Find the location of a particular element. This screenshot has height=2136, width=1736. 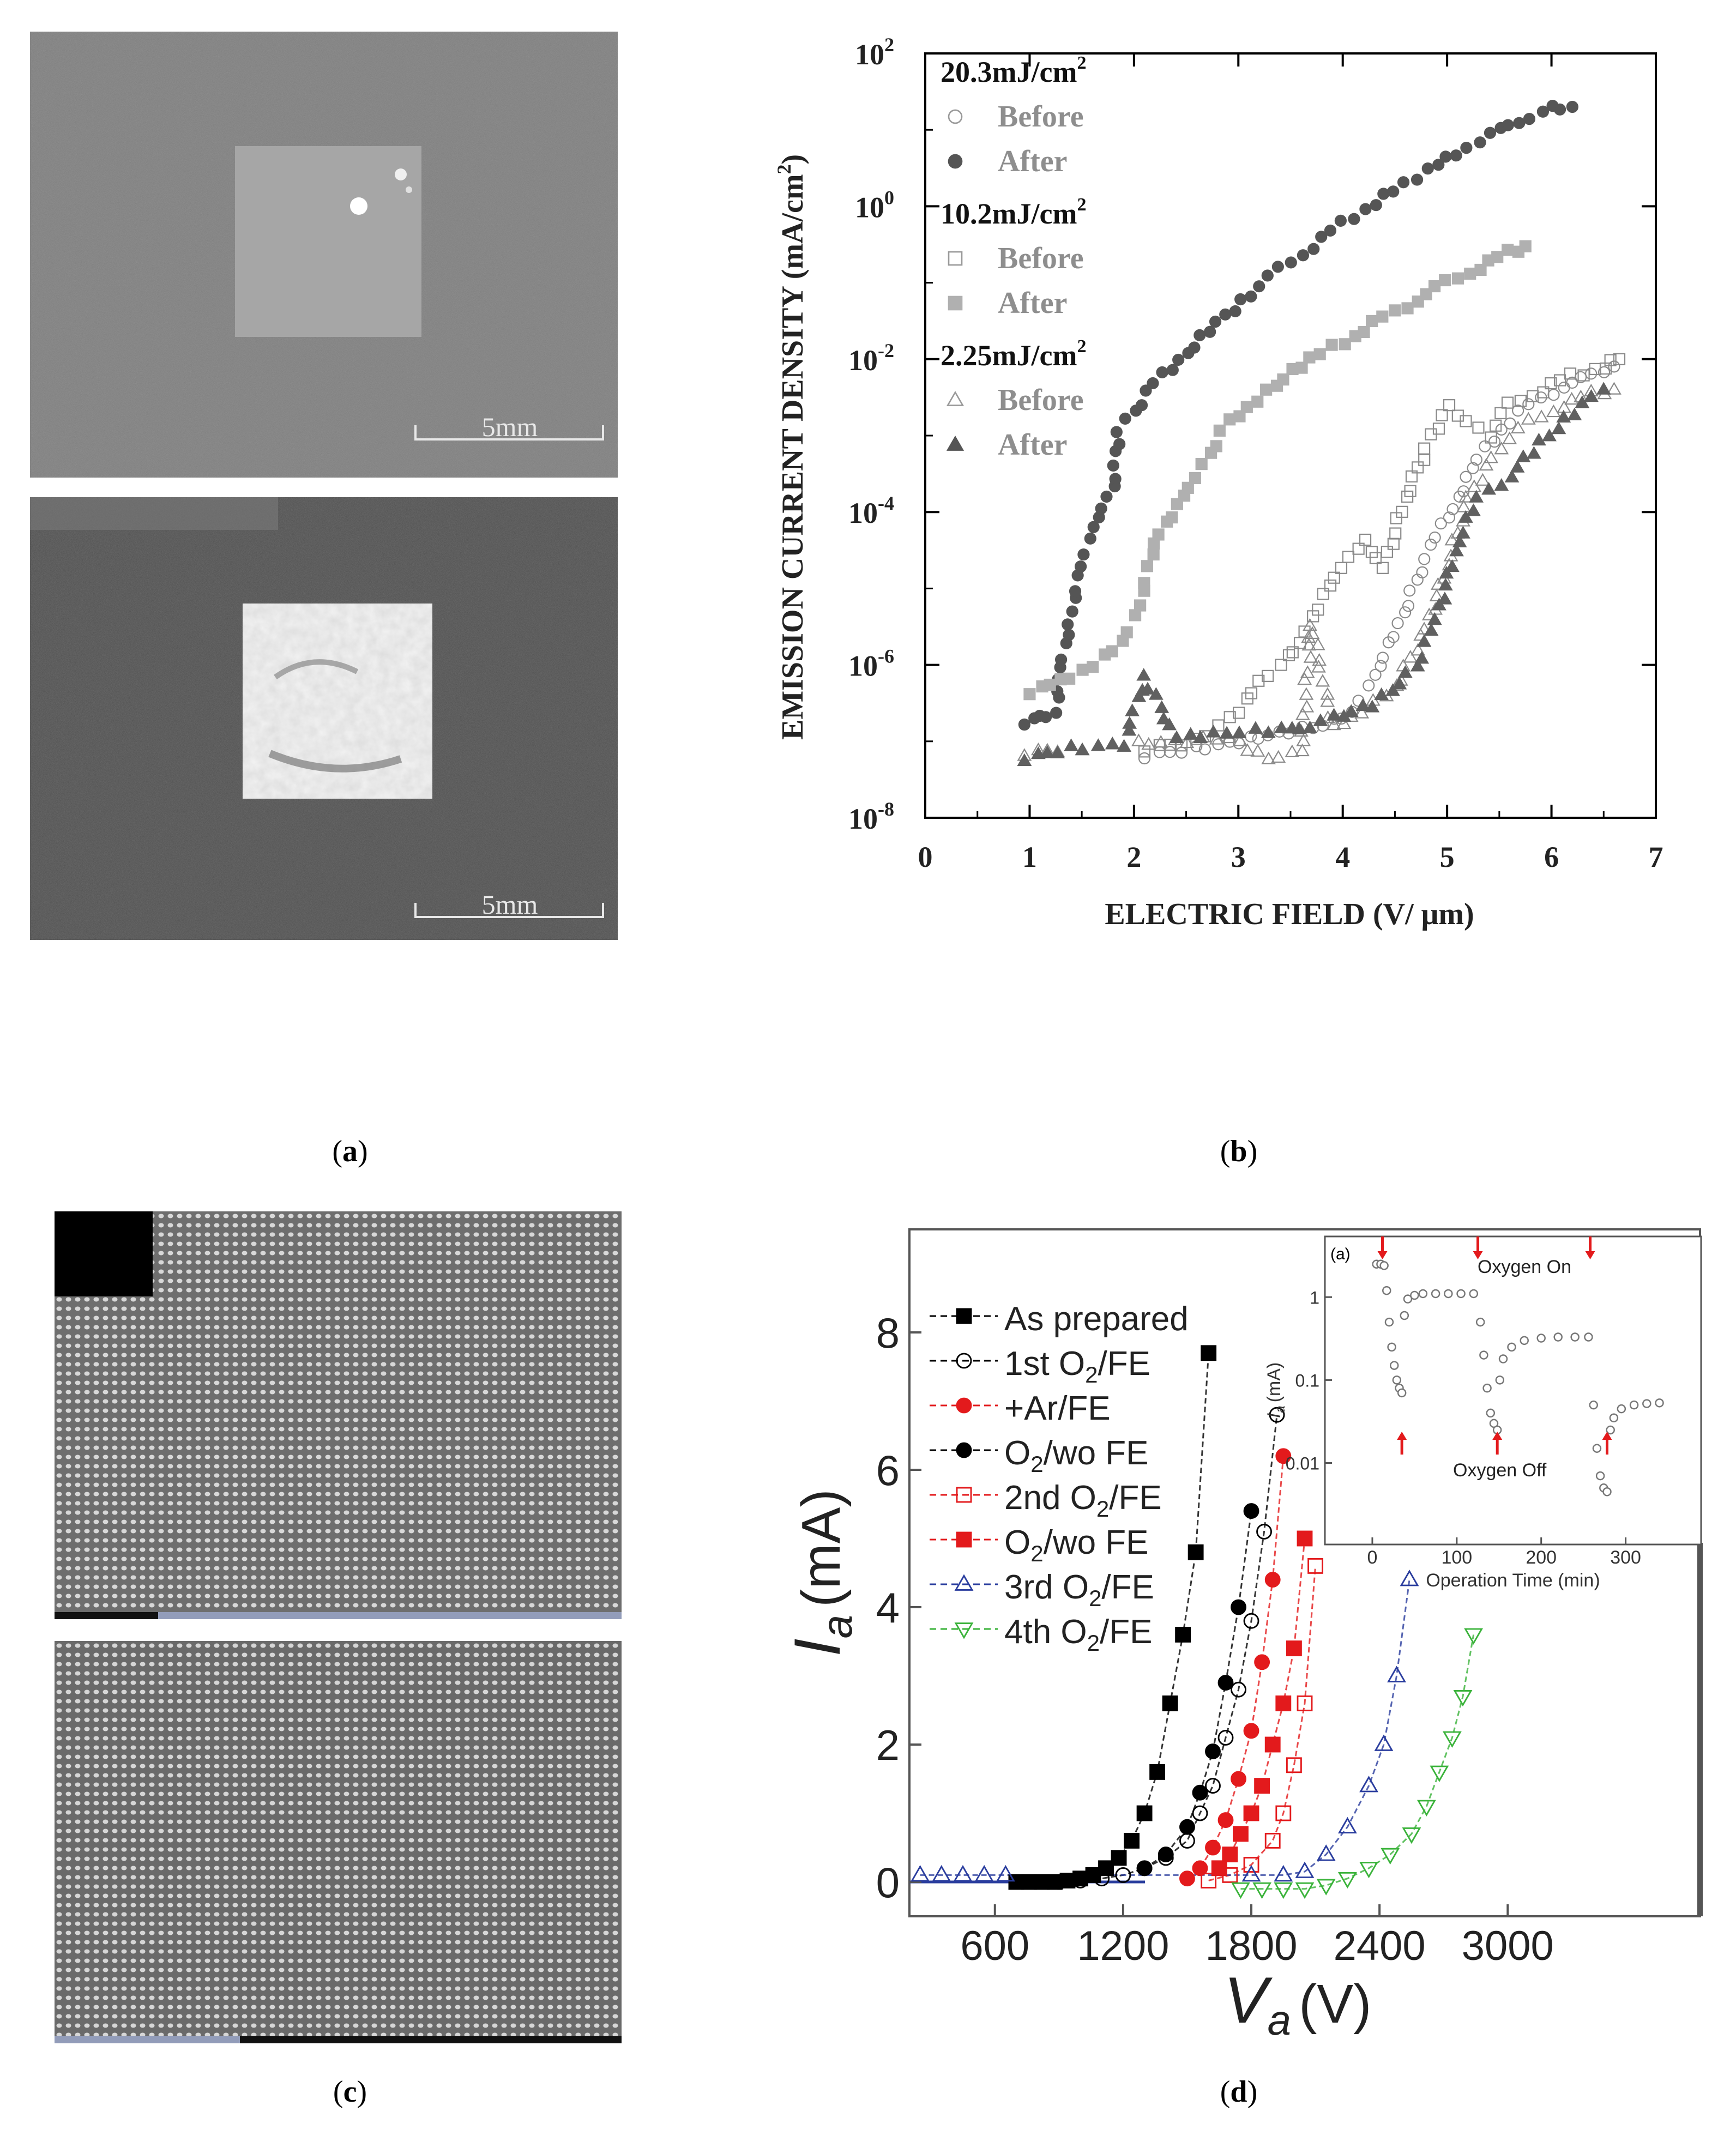

legend-label: 1st O2/FE is located at coordinates (1077, 1366).